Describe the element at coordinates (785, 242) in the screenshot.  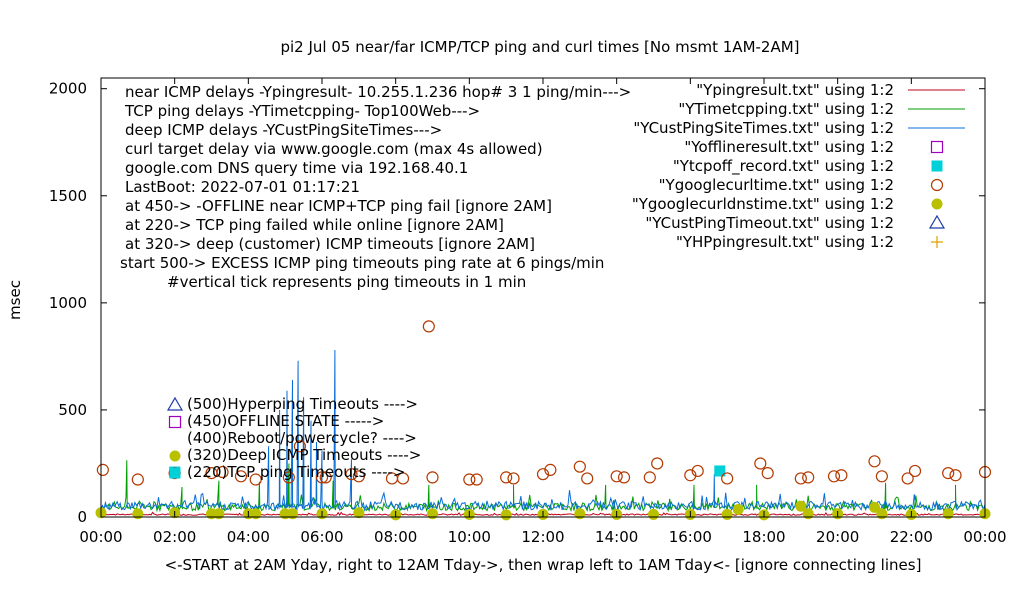
I see `legend-label-8: "YHPpingresult.txt" using 1:2` at that location.